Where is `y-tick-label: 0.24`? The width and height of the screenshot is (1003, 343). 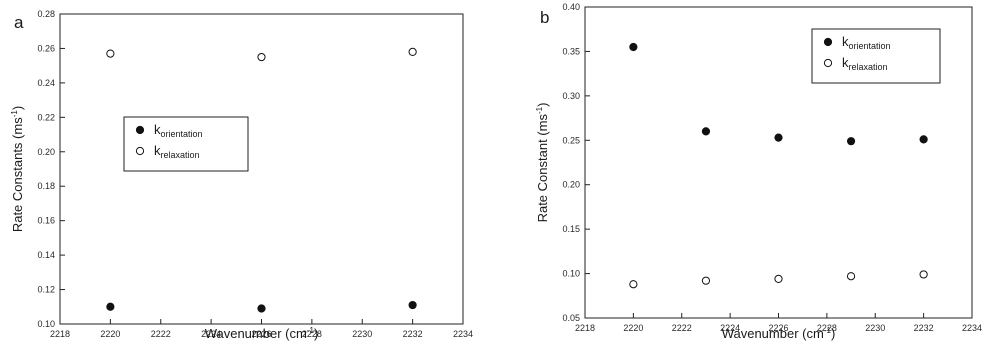
y-tick-label: 0.24 is located at coordinates (46, 83).